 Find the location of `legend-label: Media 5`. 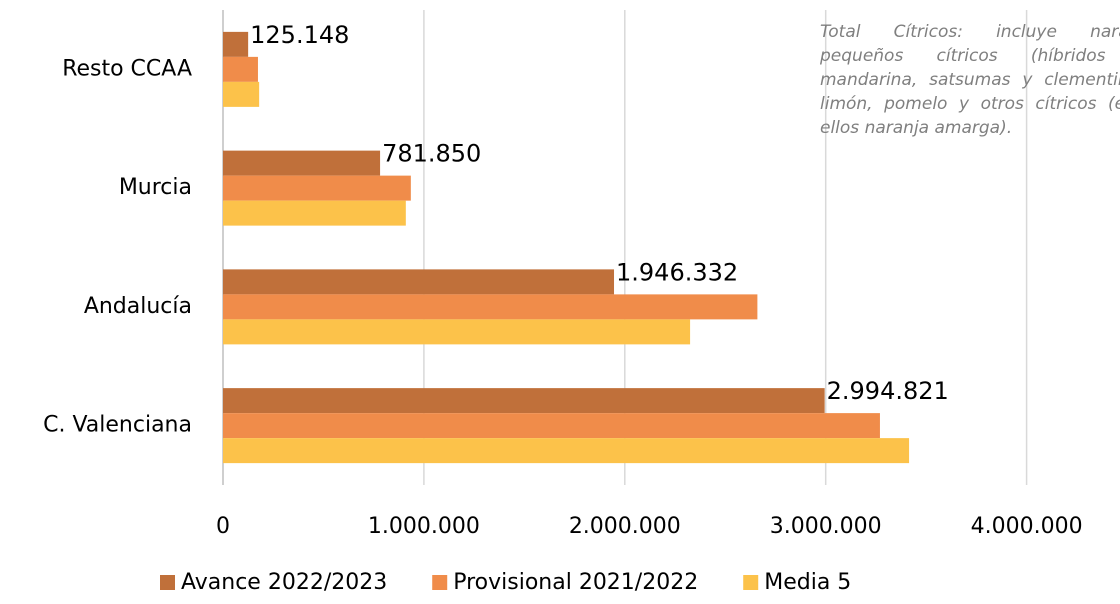

legend-label: Media 5 is located at coordinates (807, 582).